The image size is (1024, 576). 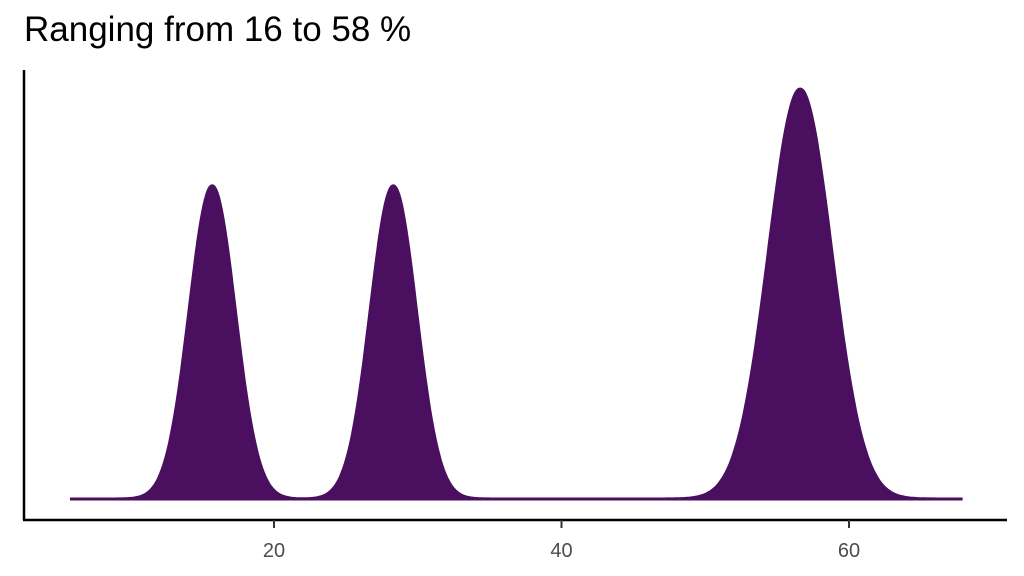 I want to click on x-tick-label: 20, so click(x=274, y=551).